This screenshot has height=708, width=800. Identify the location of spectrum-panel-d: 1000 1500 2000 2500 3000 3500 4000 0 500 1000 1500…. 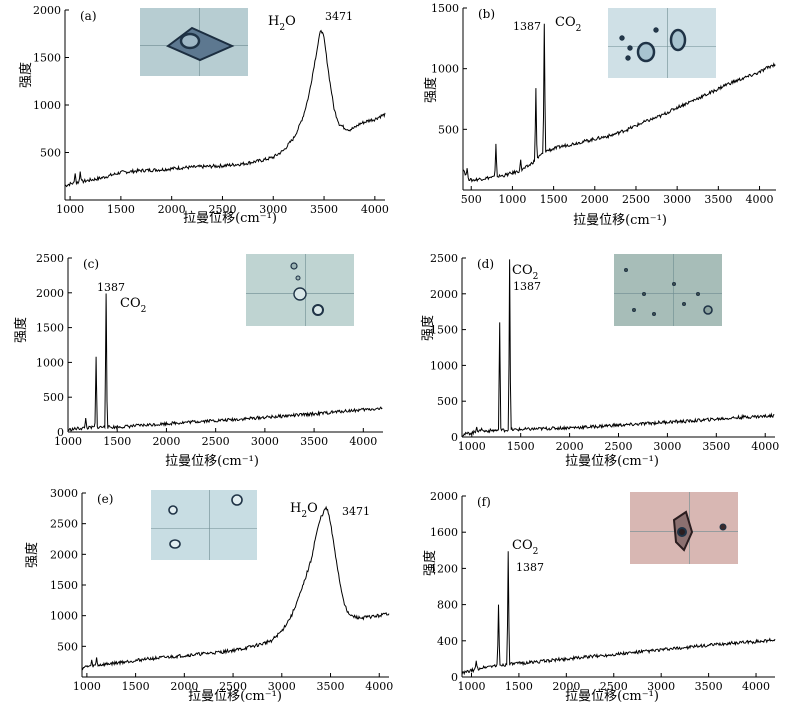
(599, 360).